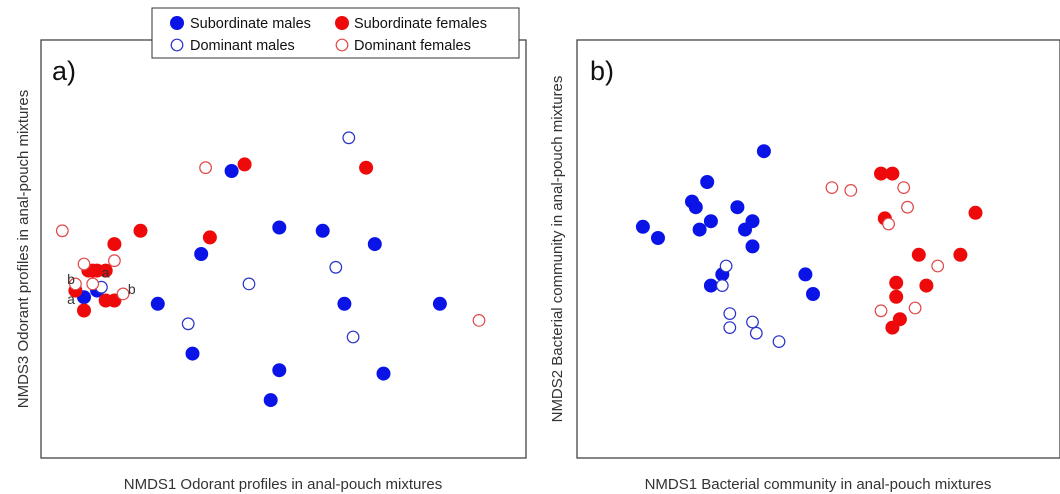  Describe the element at coordinates (342, 23) in the screenshot. I see `legend-marker-subordinate-females` at that location.